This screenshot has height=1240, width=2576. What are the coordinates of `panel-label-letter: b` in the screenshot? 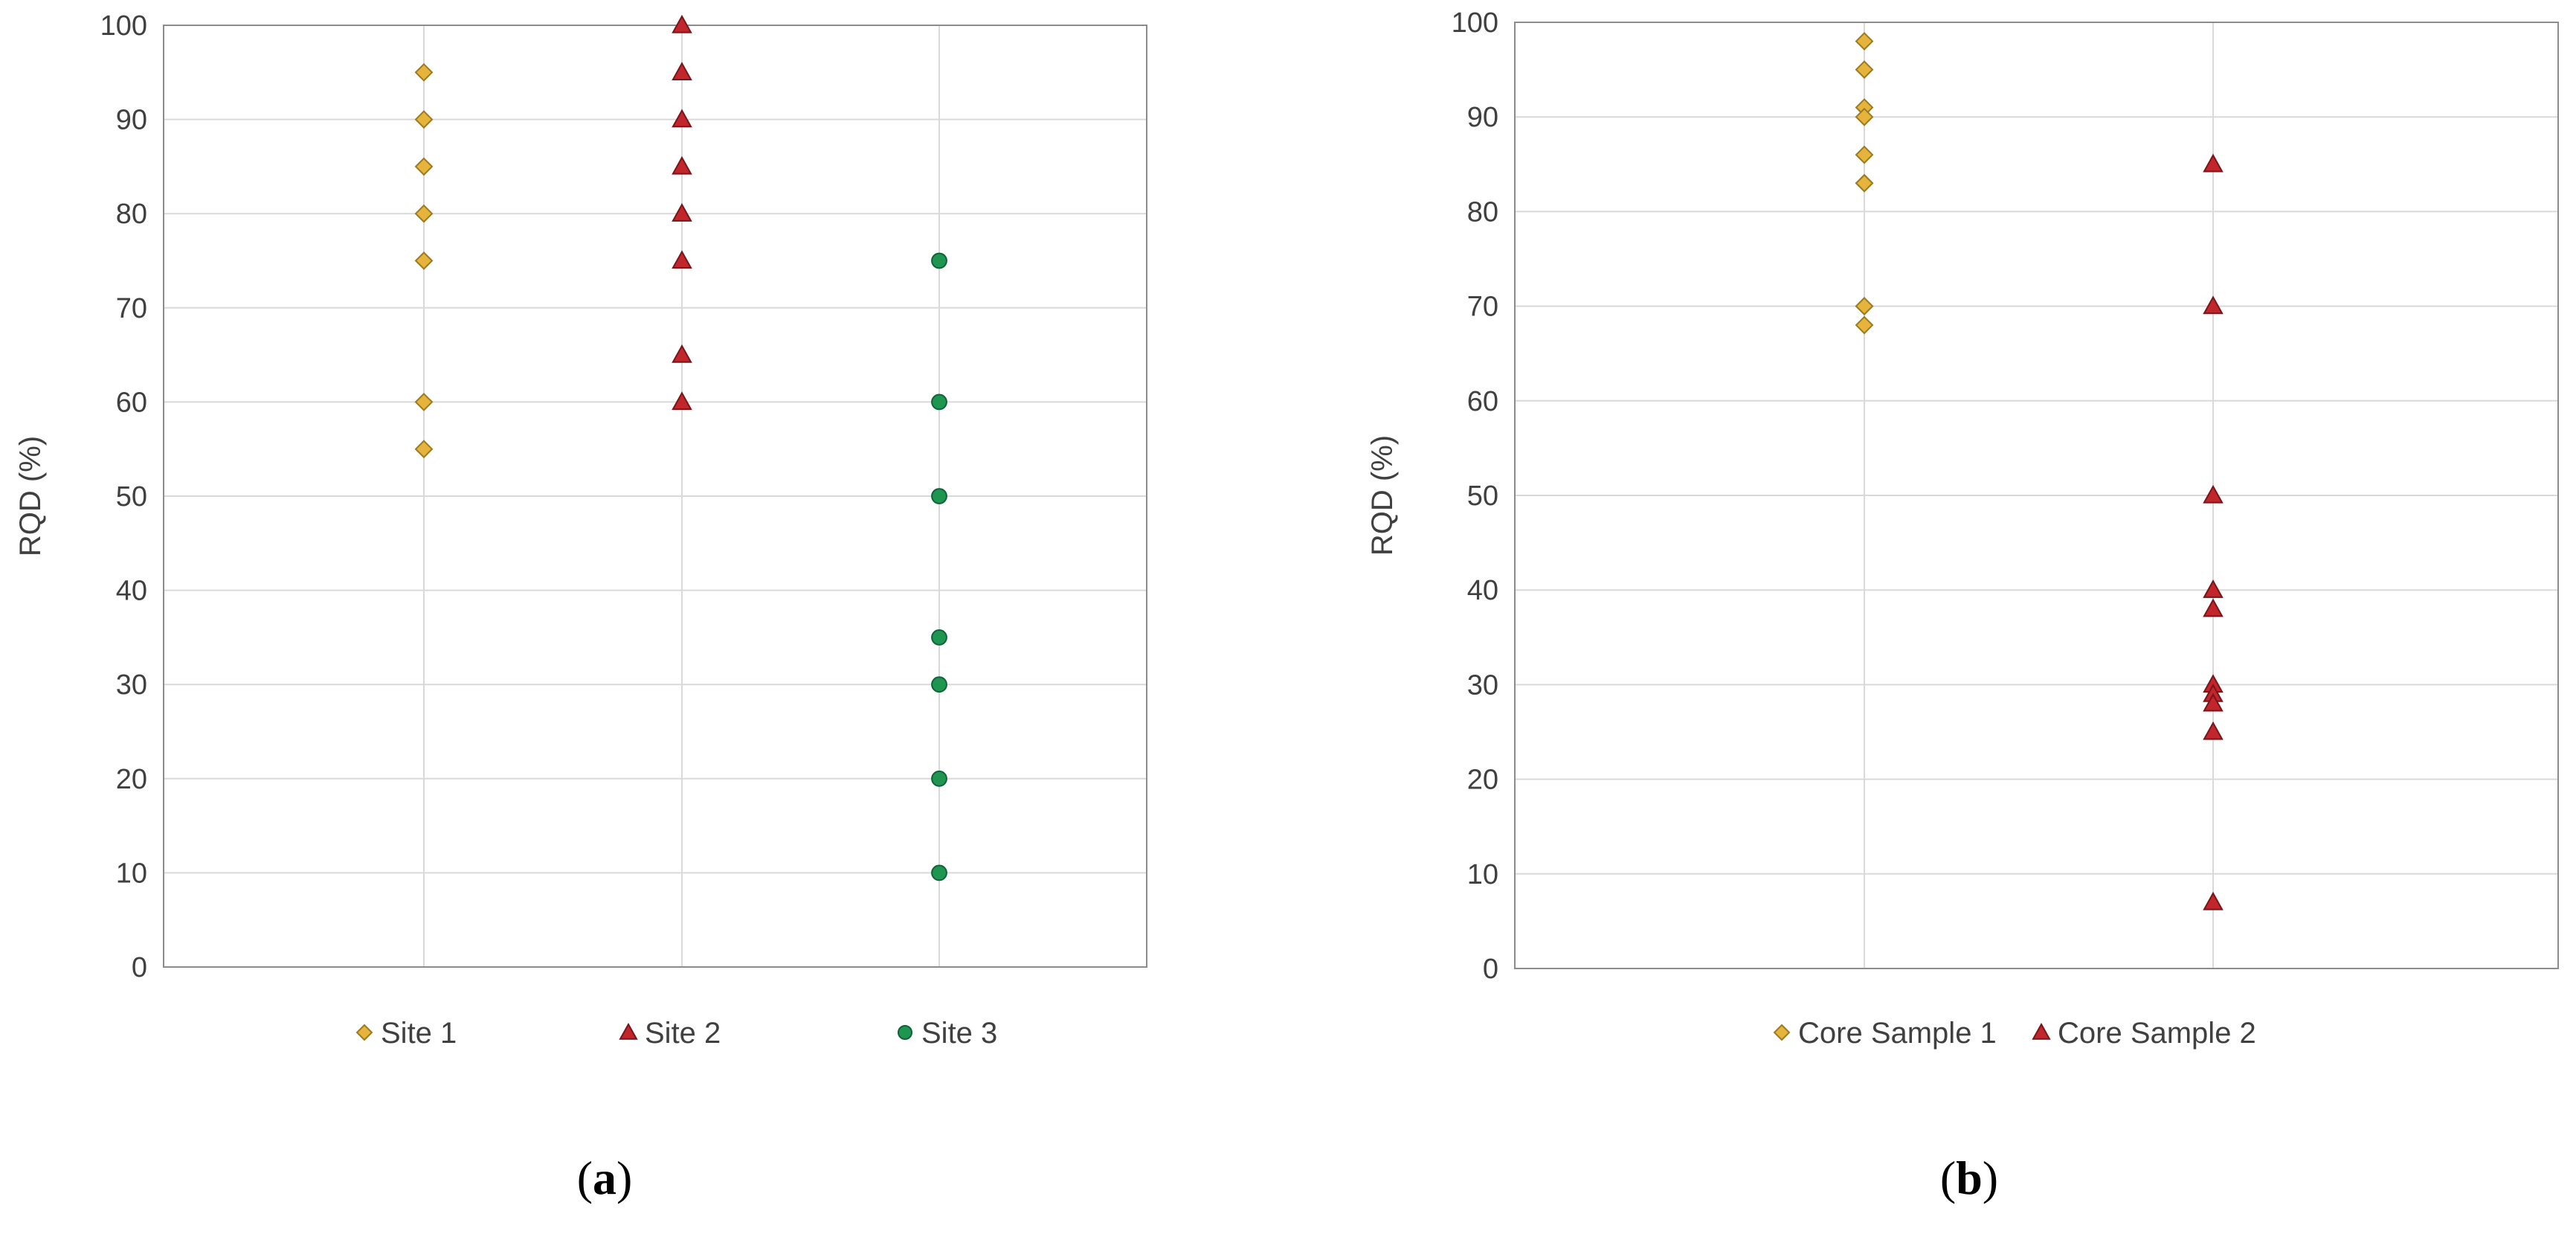 It's located at (1969, 1177).